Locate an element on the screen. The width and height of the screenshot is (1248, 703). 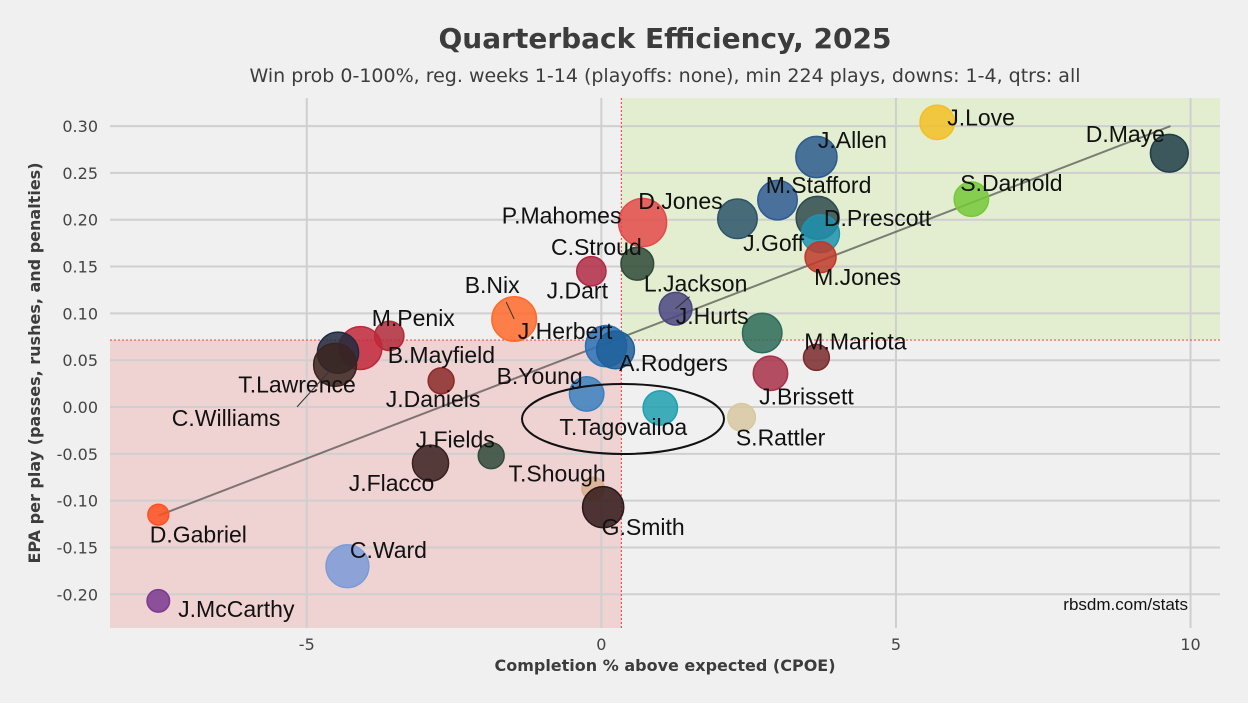
qb-label: S.Darnold is located at coordinates (1011, 183).